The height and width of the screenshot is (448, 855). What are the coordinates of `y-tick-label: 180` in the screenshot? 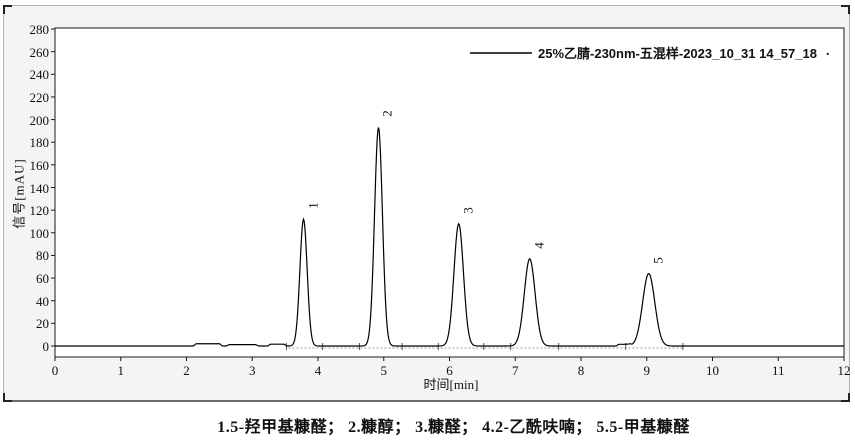 It's located at (39, 143).